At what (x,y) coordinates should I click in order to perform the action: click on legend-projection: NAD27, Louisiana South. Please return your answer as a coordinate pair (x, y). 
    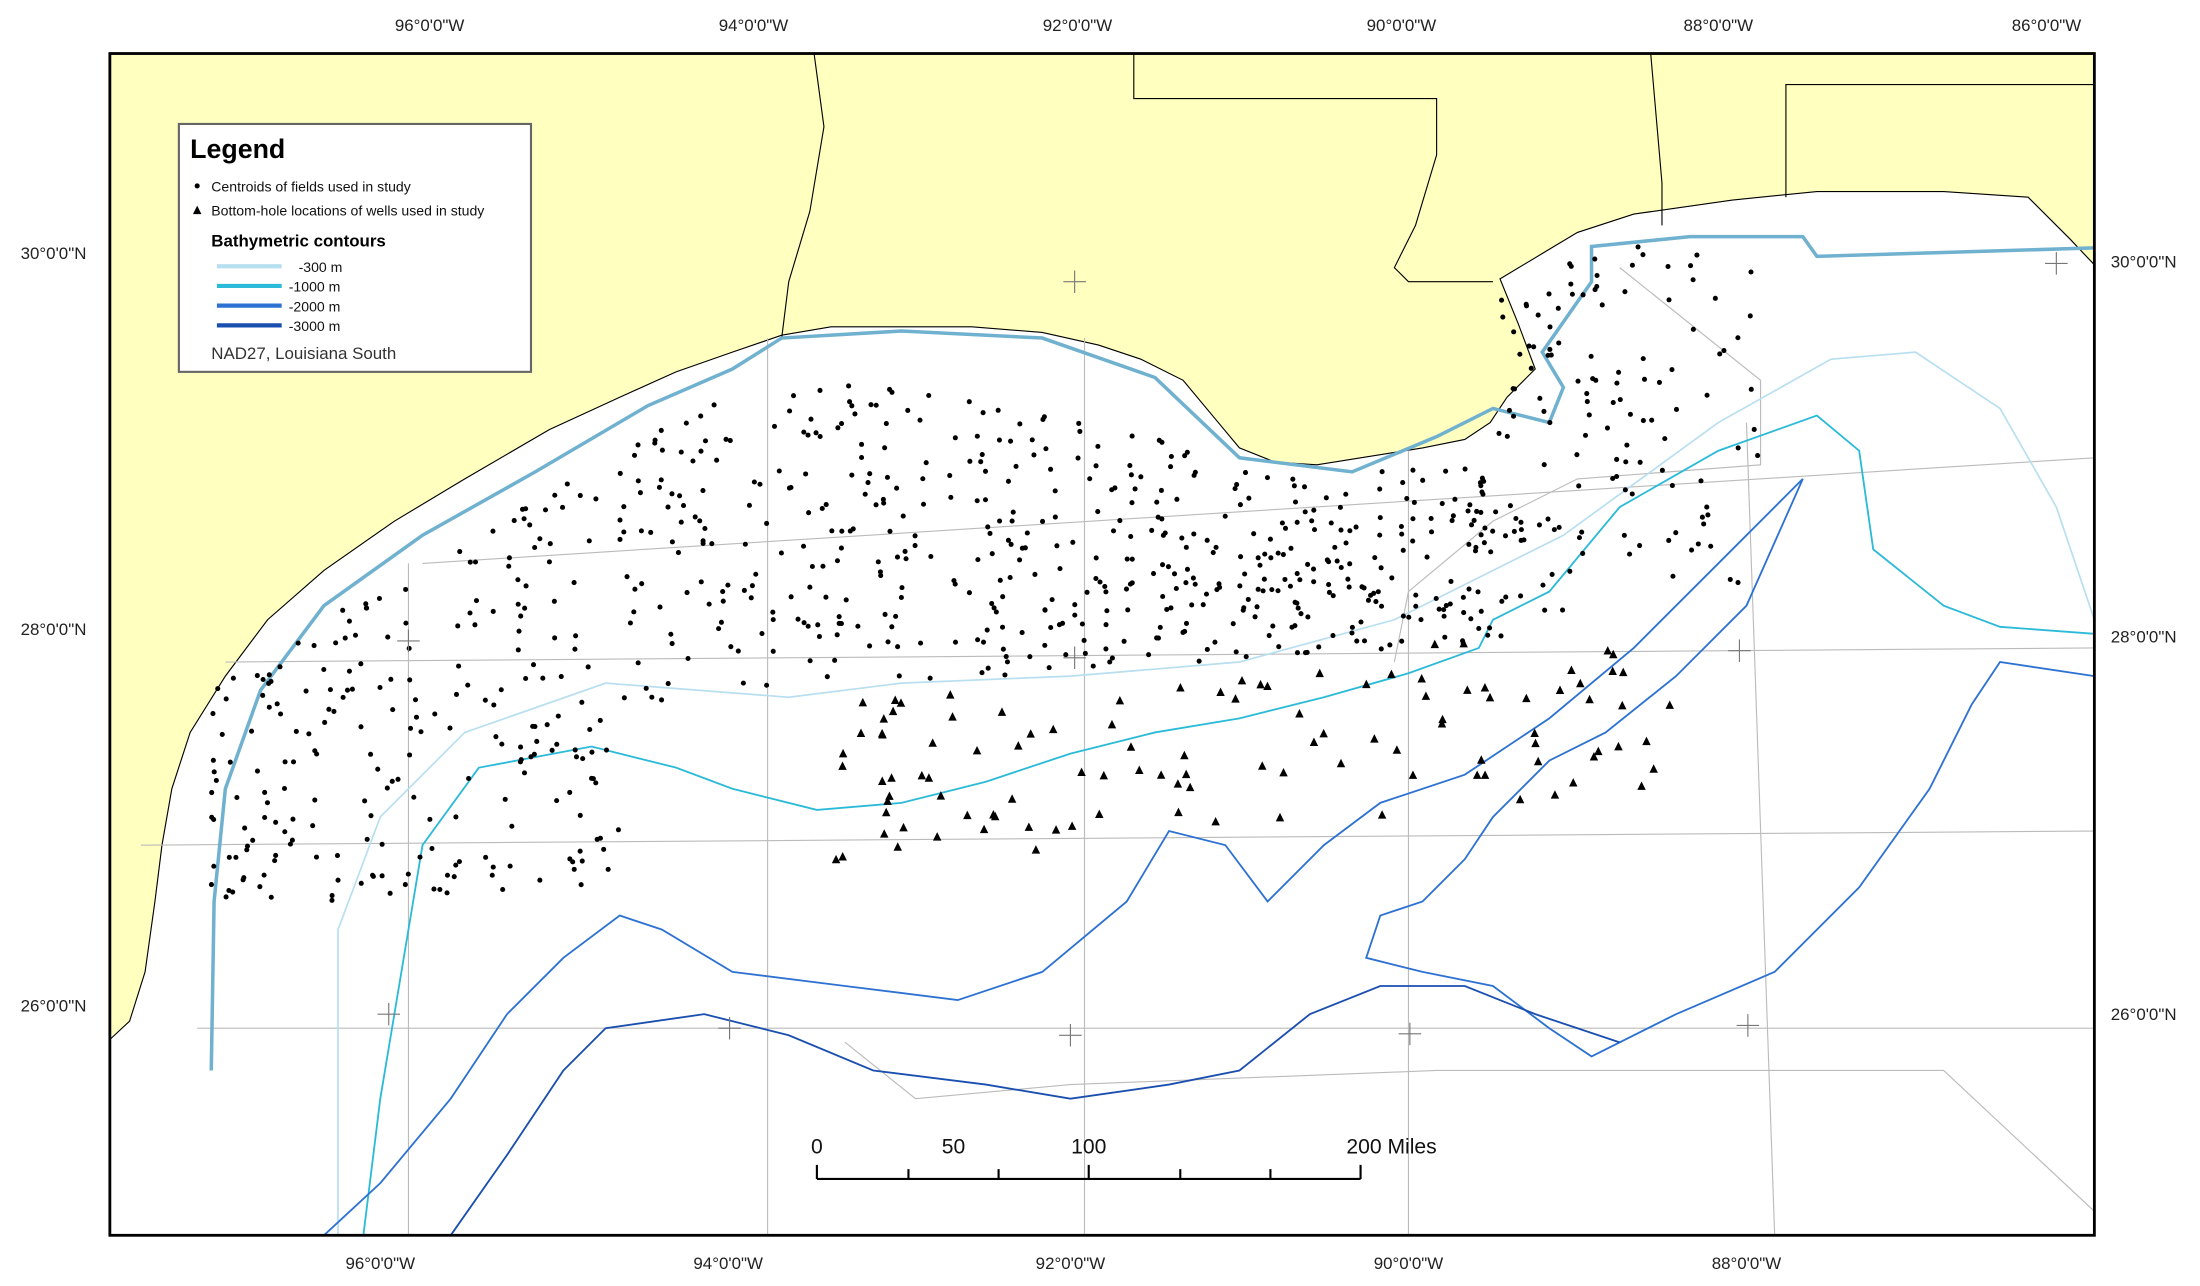
    Looking at the image, I should click on (303, 353).